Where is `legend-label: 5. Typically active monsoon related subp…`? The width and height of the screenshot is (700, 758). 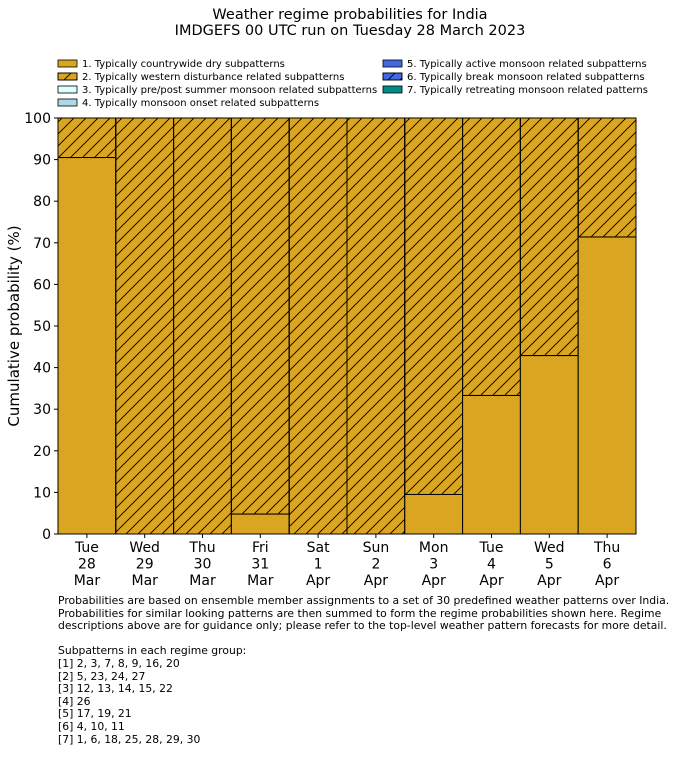
legend-label: 5. Typically active monsoon related subp… is located at coordinates (527, 64).